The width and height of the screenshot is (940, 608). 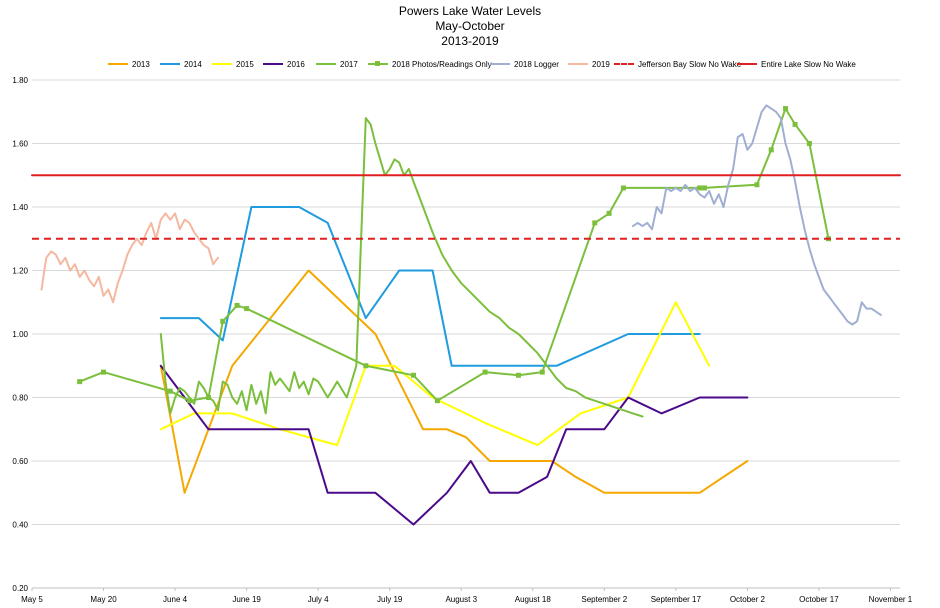 What do you see at coordinates (181, 64) in the screenshot?
I see `legend-item-2014: 2014` at bounding box center [181, 64].